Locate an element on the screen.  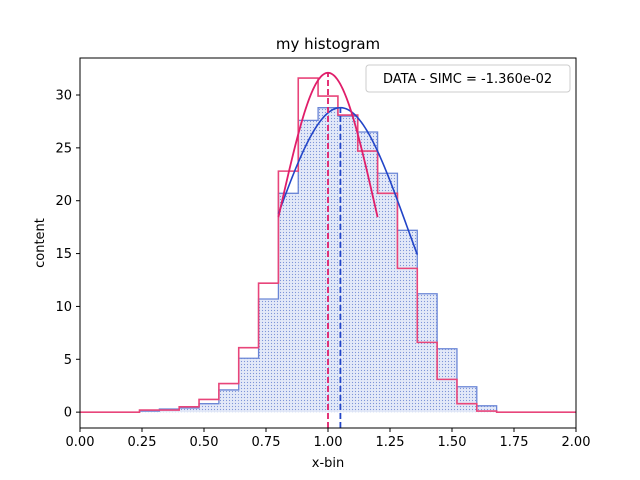
x-tick-label: 1.50 is located at coordinates (452, 442).